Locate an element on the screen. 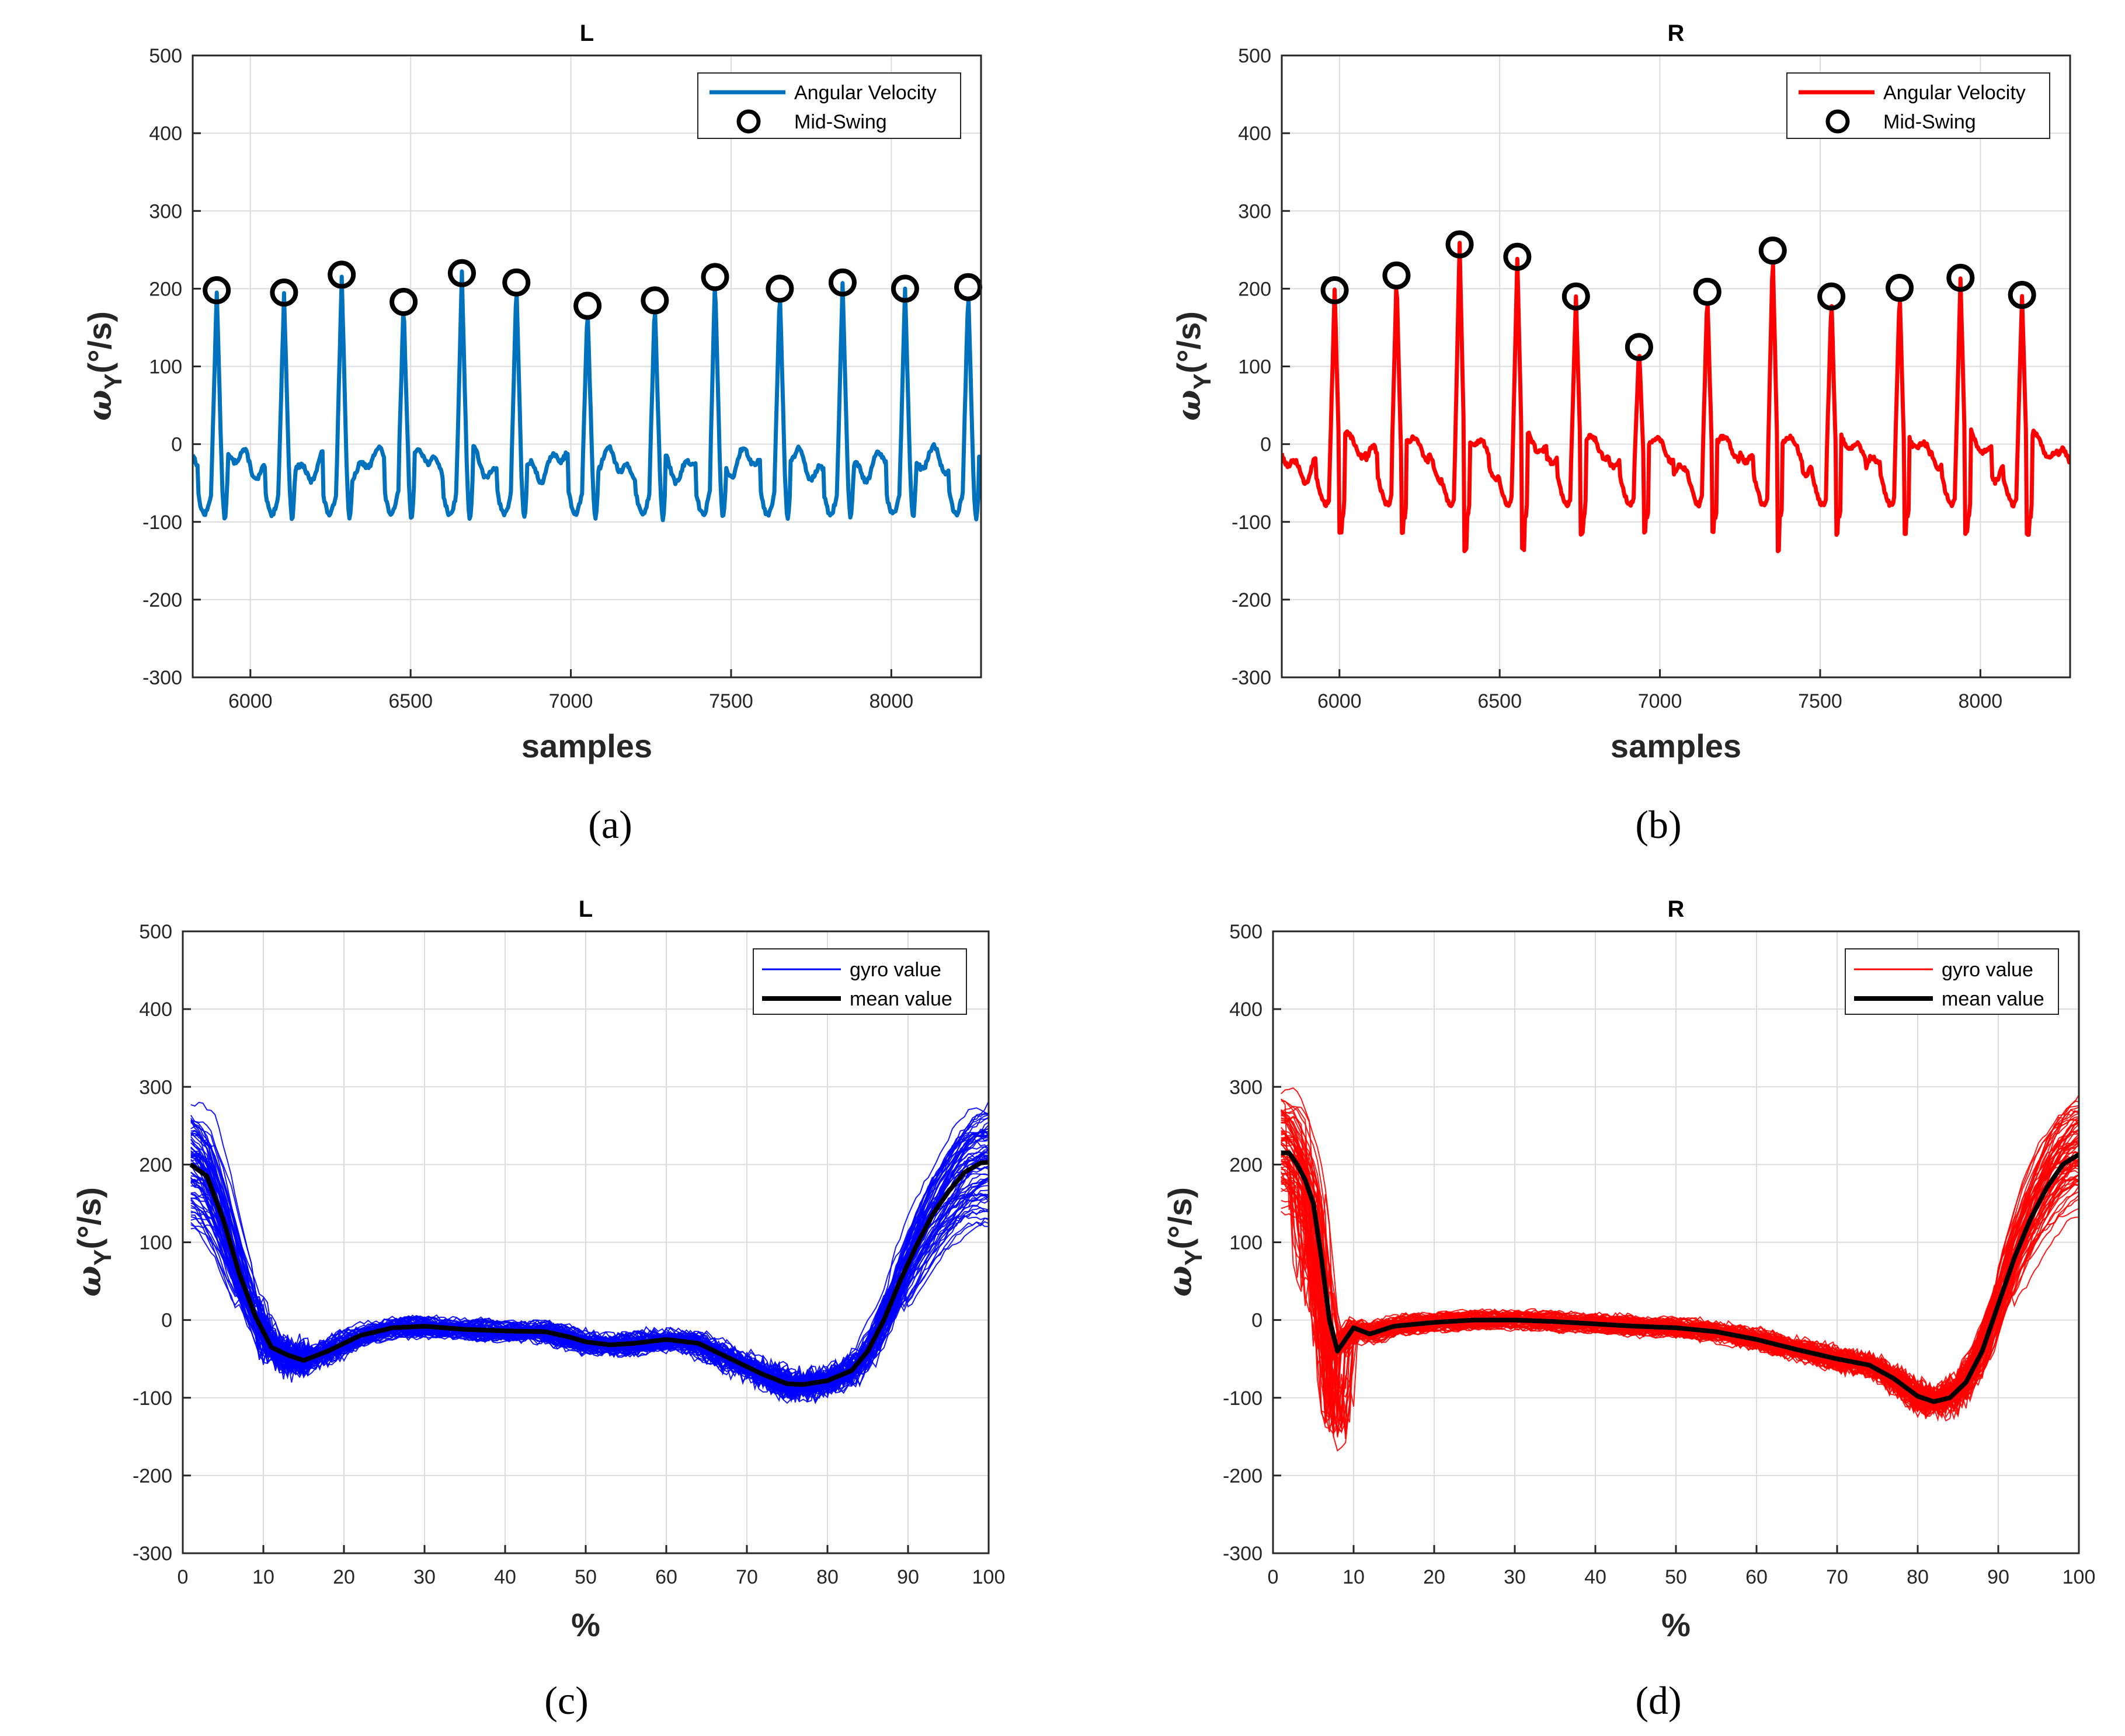 This screenshot has height=1736, width=2125. panel-title: R is located at coordinates (1676, 33).